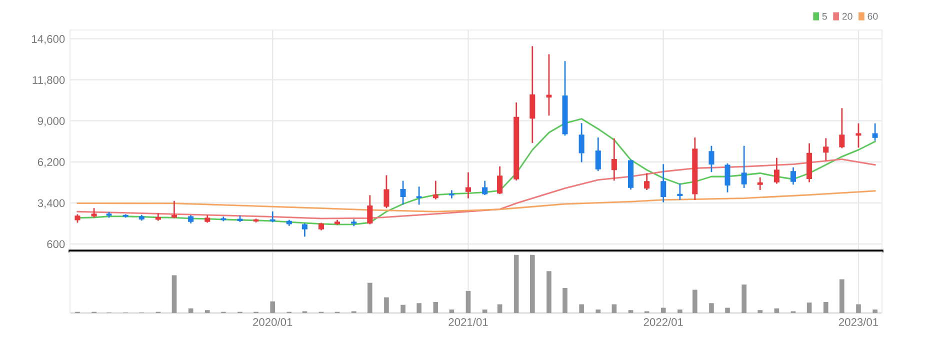 The image size is (926, 349). Describe the element at coordinates (663, 322) in the screenshot. I see `x-tick-label: 2022/01` at that location.